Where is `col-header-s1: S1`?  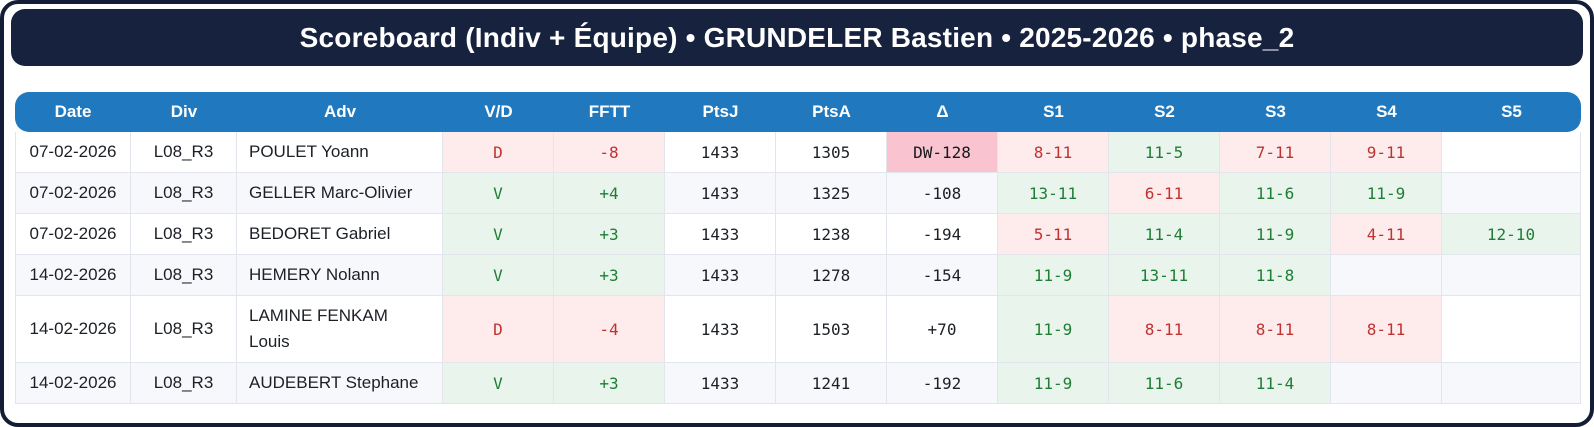
col-header-s1: S1 is located at coordinates (1053, 112).